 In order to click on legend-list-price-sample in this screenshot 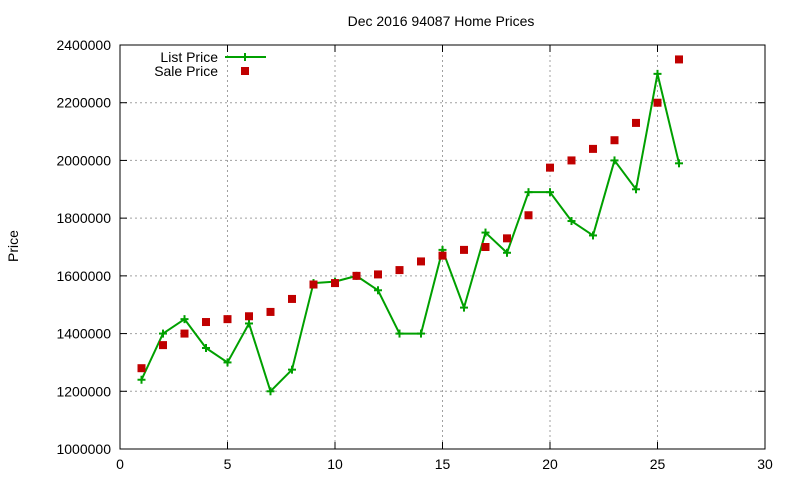, I will do `click(245, 57)`.